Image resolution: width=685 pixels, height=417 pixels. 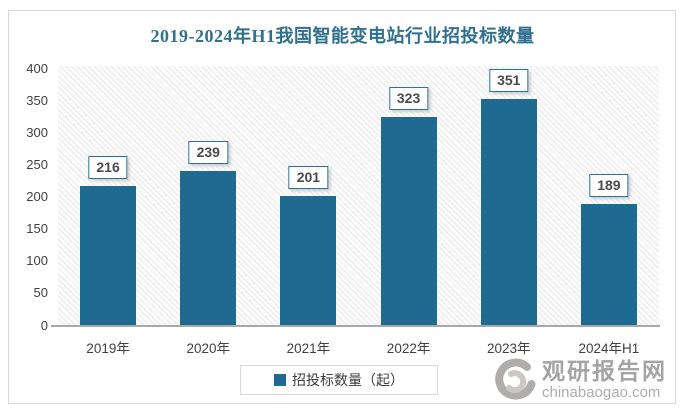 I want to click on bar-value-label: 239, so click(x=208, y=153).